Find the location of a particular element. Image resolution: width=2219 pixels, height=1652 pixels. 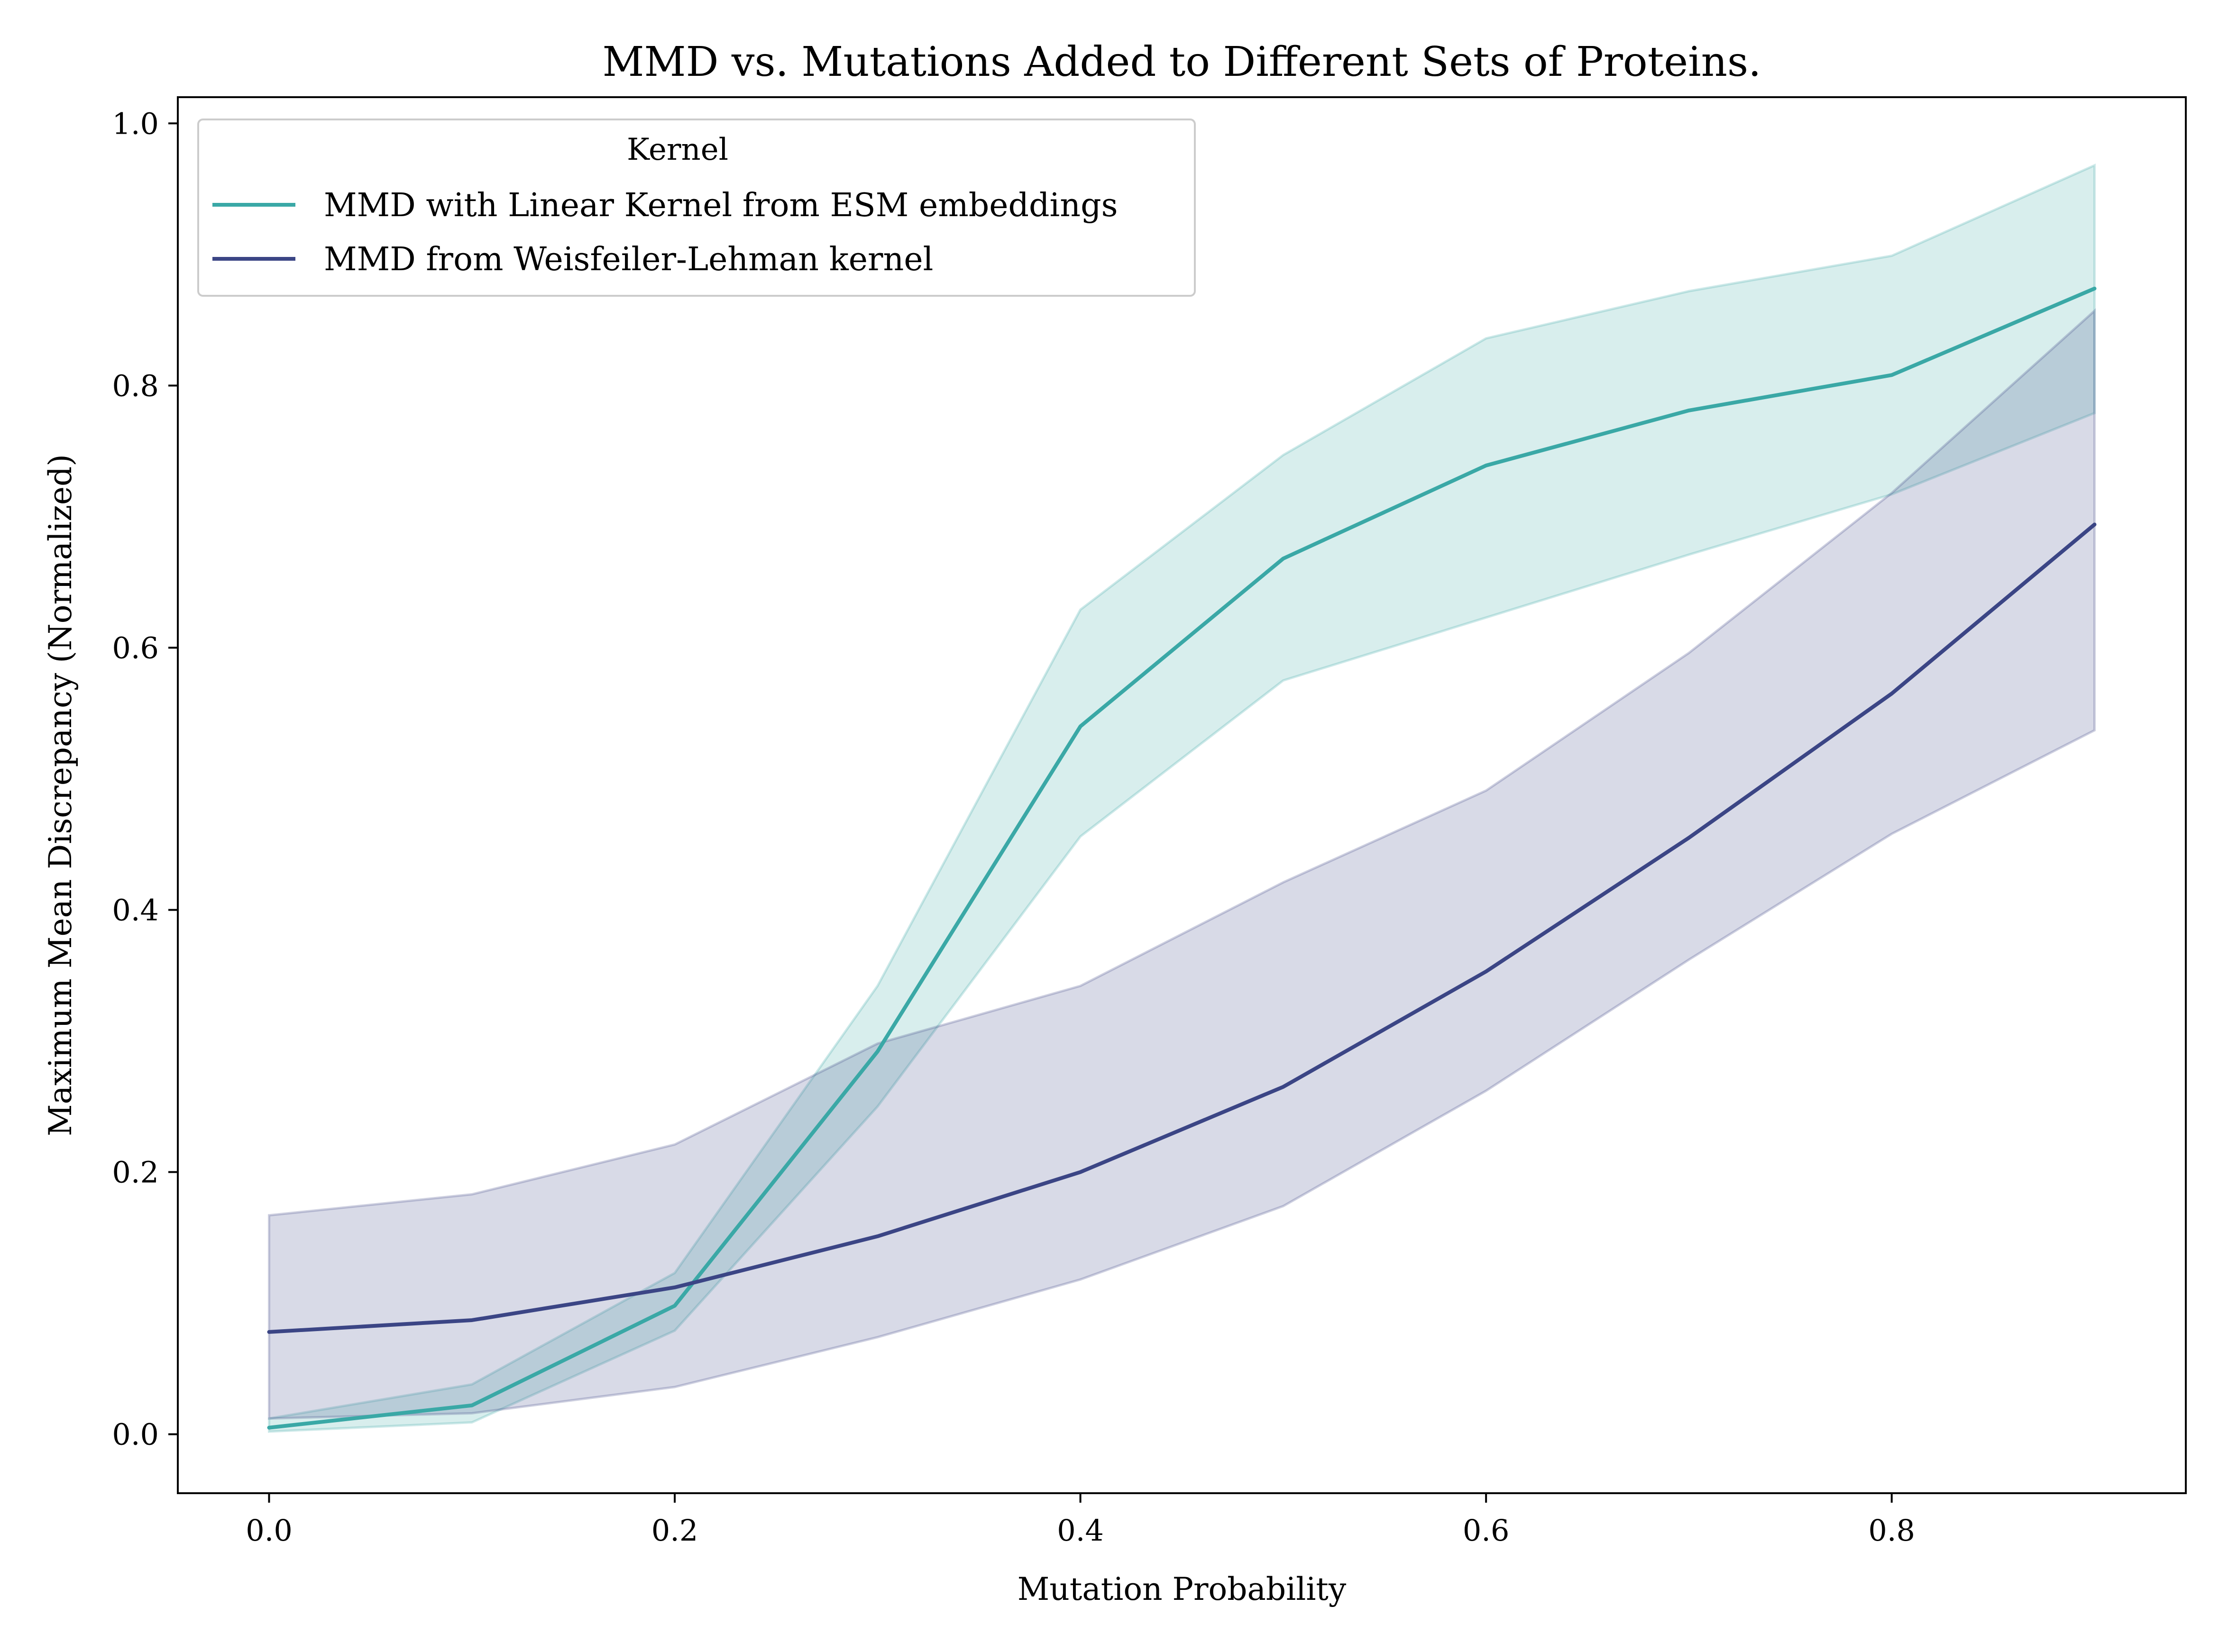

legend-label-2: MMD from Weisfeiler-Lehman kernel is located at coordinates (628, 259).